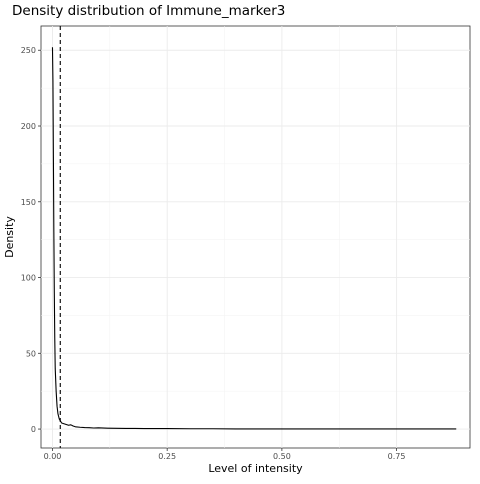 This screenshot has width=480, height=484. What do you see at coordinates (53, 456) in the screenshot?
I see `x-tick-label: 0.00` at bounding box center [53, 456].